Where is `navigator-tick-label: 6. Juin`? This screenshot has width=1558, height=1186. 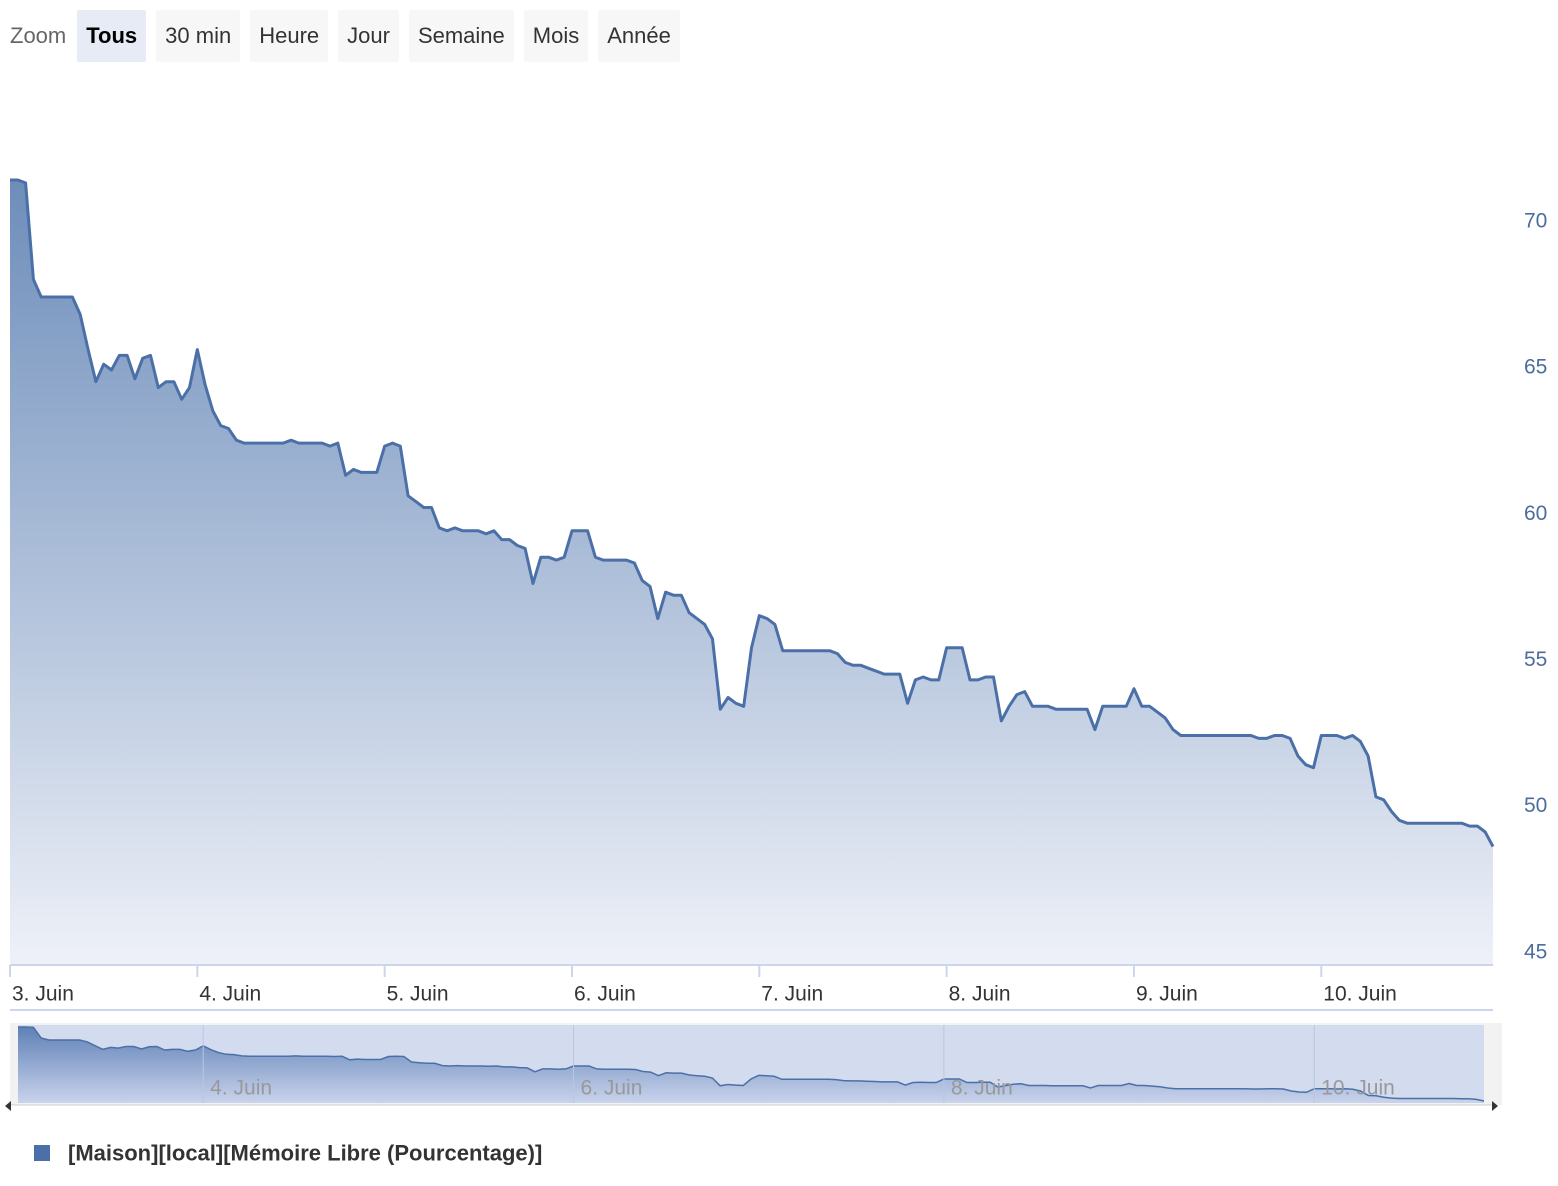 navigator-tick-label: 6. Juin is located at coordinates (612, 1088).